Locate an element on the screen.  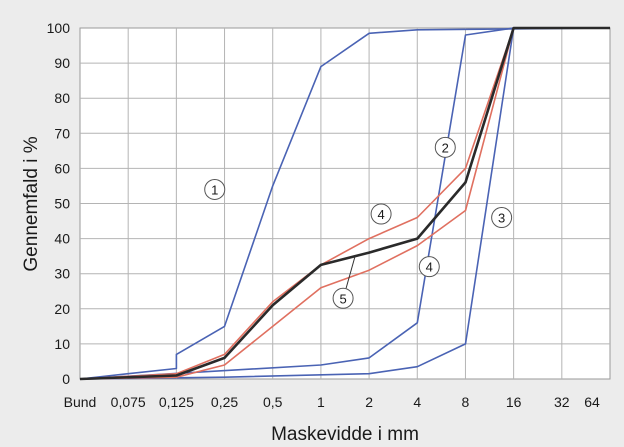
y-tick-label: 20 is located at coordinates (62, 309).